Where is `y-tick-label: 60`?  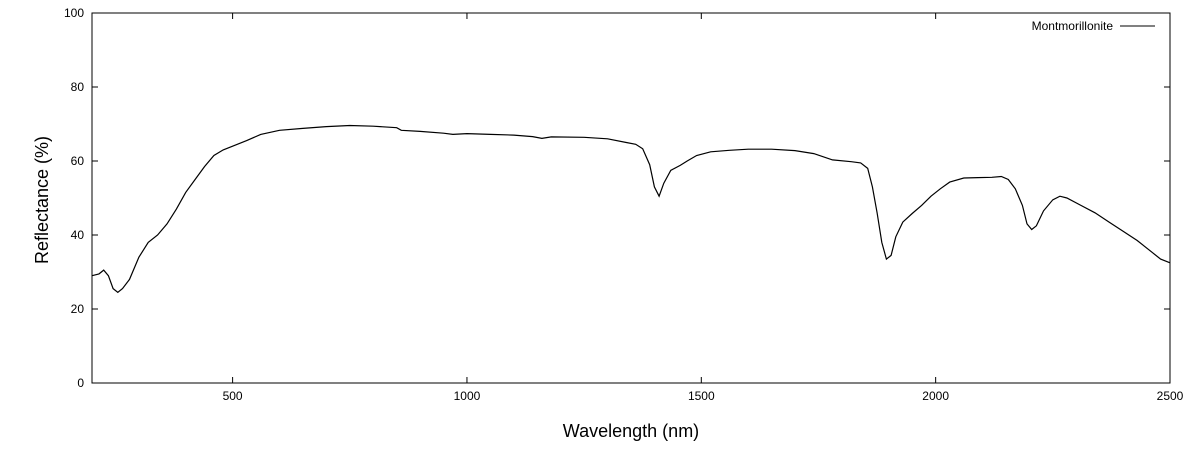 y-tick-label: 60 is located at coordinates (78, 161).